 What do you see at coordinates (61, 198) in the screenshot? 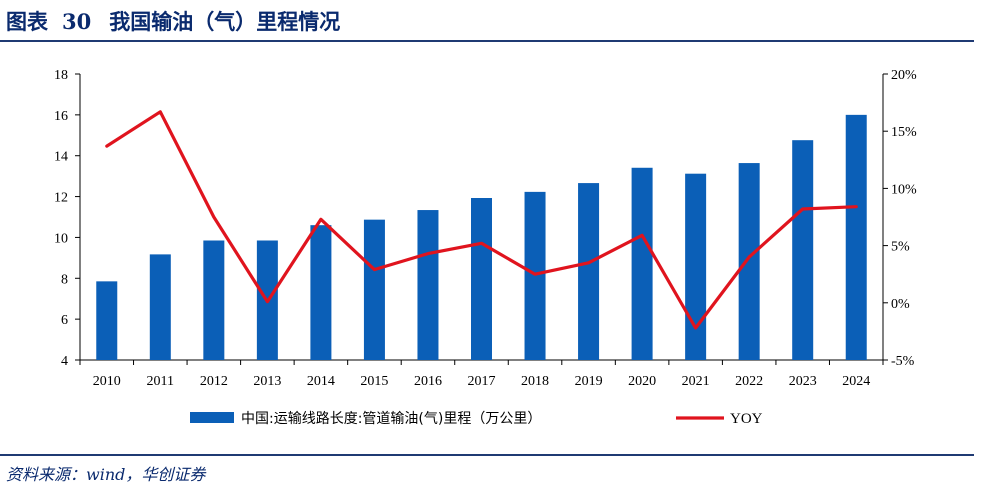
I see `left-tick-label: 12` at bounding box center [61, 198].